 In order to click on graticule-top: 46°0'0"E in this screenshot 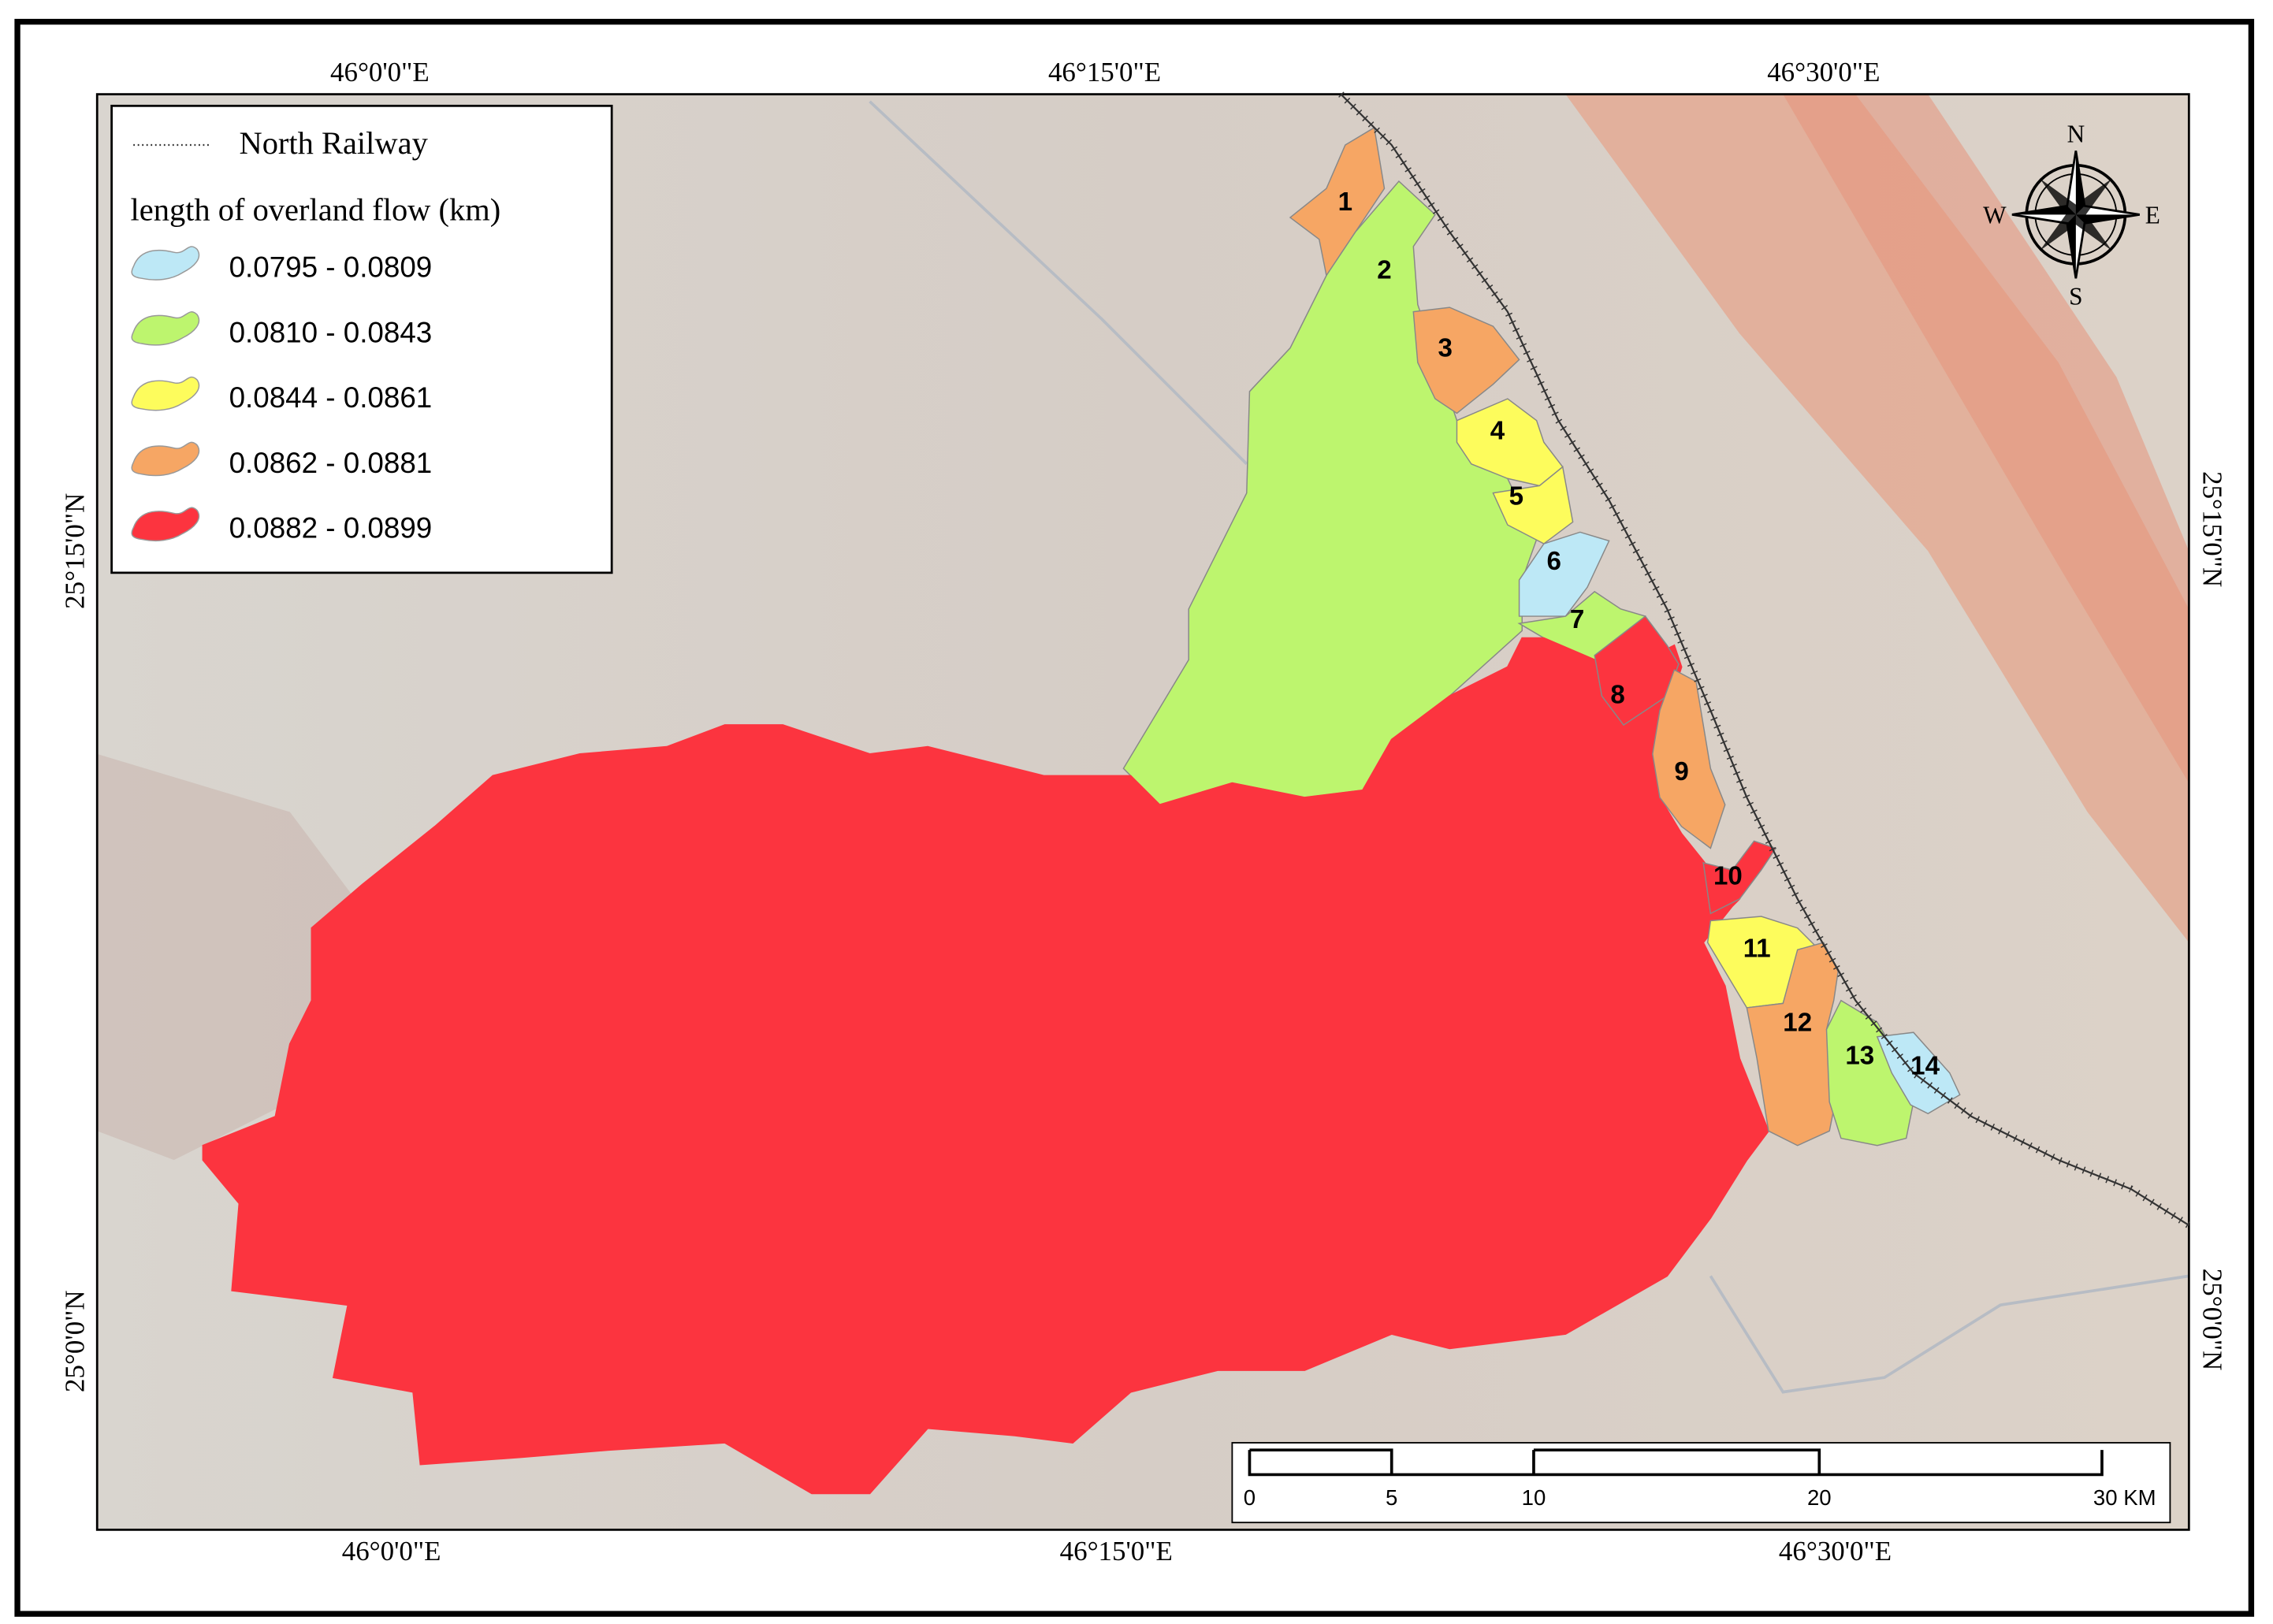, I will do `click(380, 72)`.